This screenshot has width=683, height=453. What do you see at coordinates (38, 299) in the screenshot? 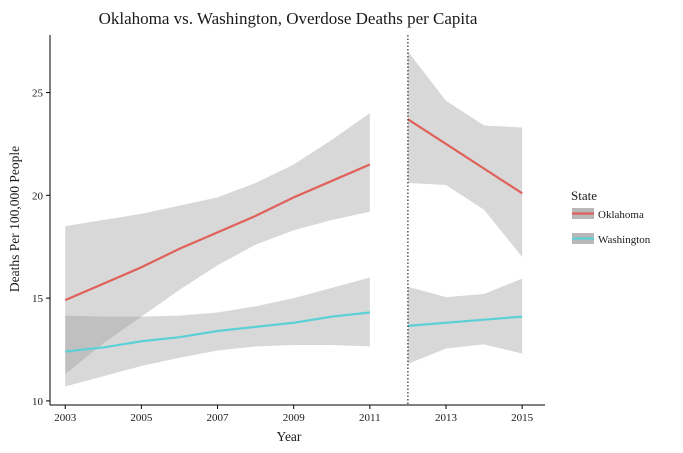
I see `y-tick-label: 15` at bounding box center [38, 299].